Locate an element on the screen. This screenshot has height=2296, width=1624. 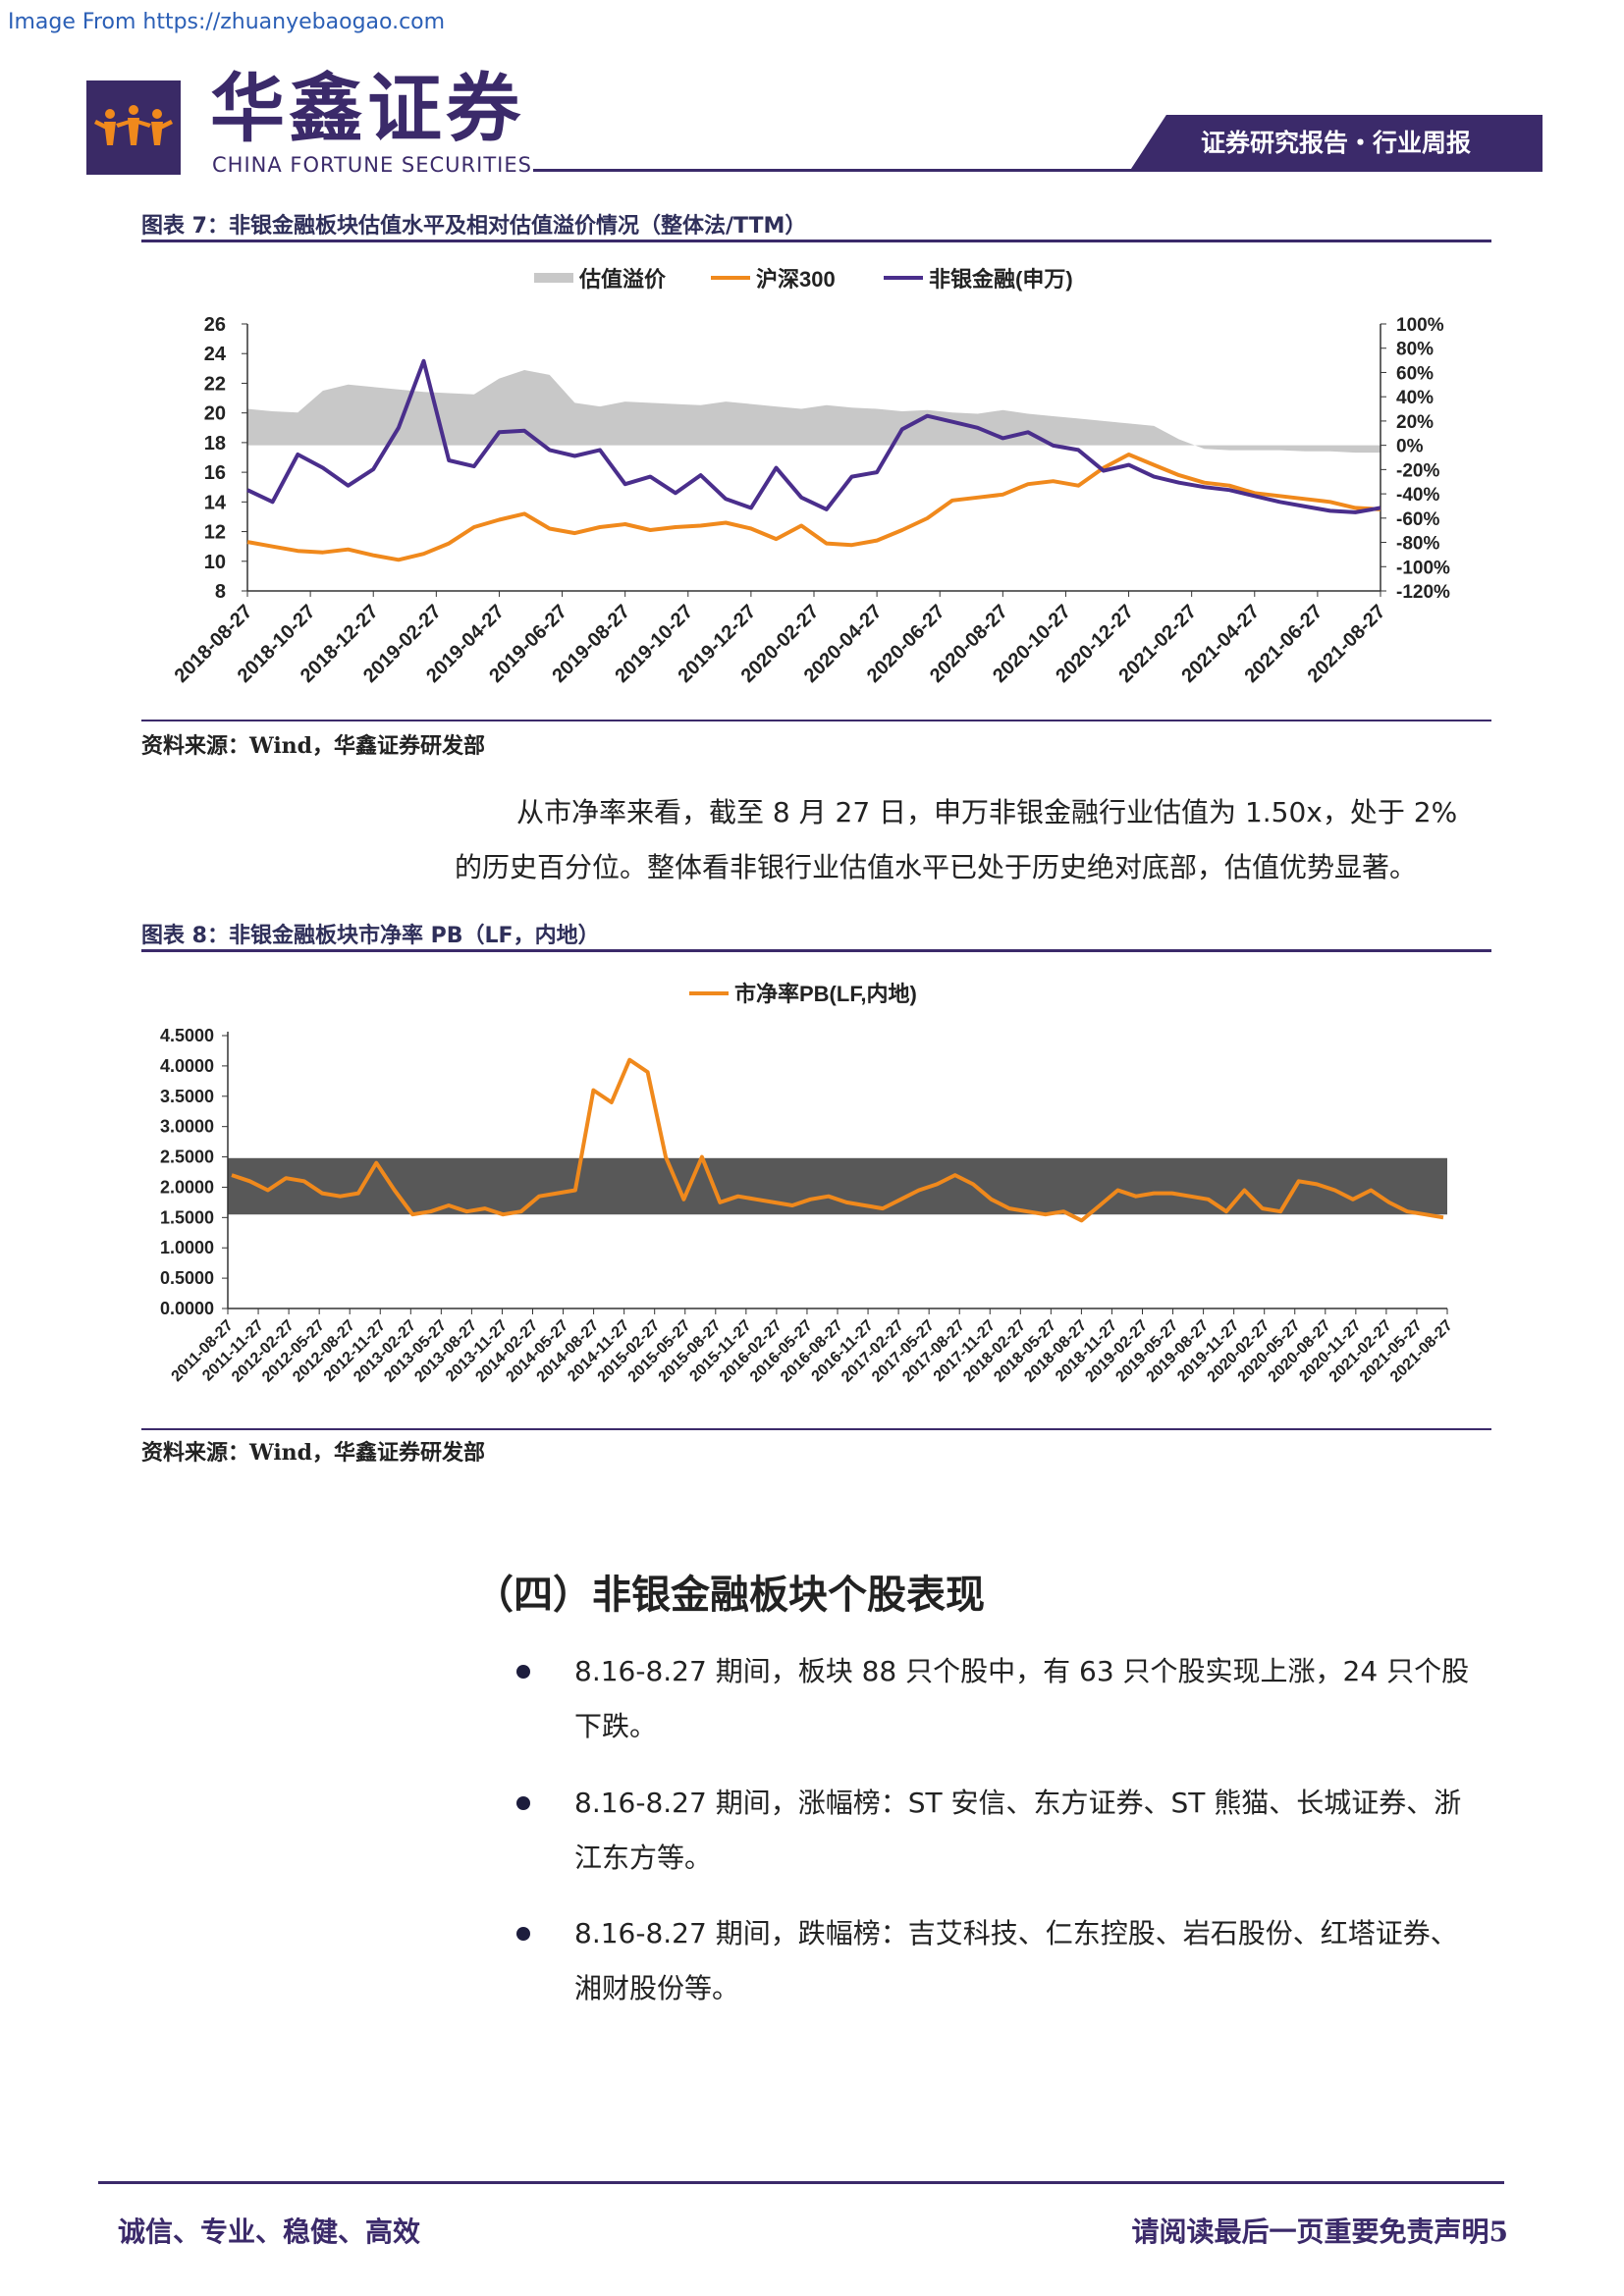
figure8-bottom-rule is located at coordinates (816, 1429).